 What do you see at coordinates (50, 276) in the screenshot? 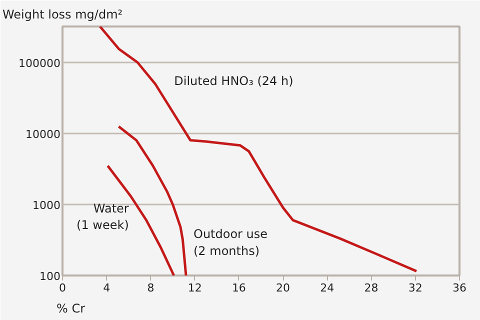
I see `y-tick-label: 100` at bounding box center [50, 276].